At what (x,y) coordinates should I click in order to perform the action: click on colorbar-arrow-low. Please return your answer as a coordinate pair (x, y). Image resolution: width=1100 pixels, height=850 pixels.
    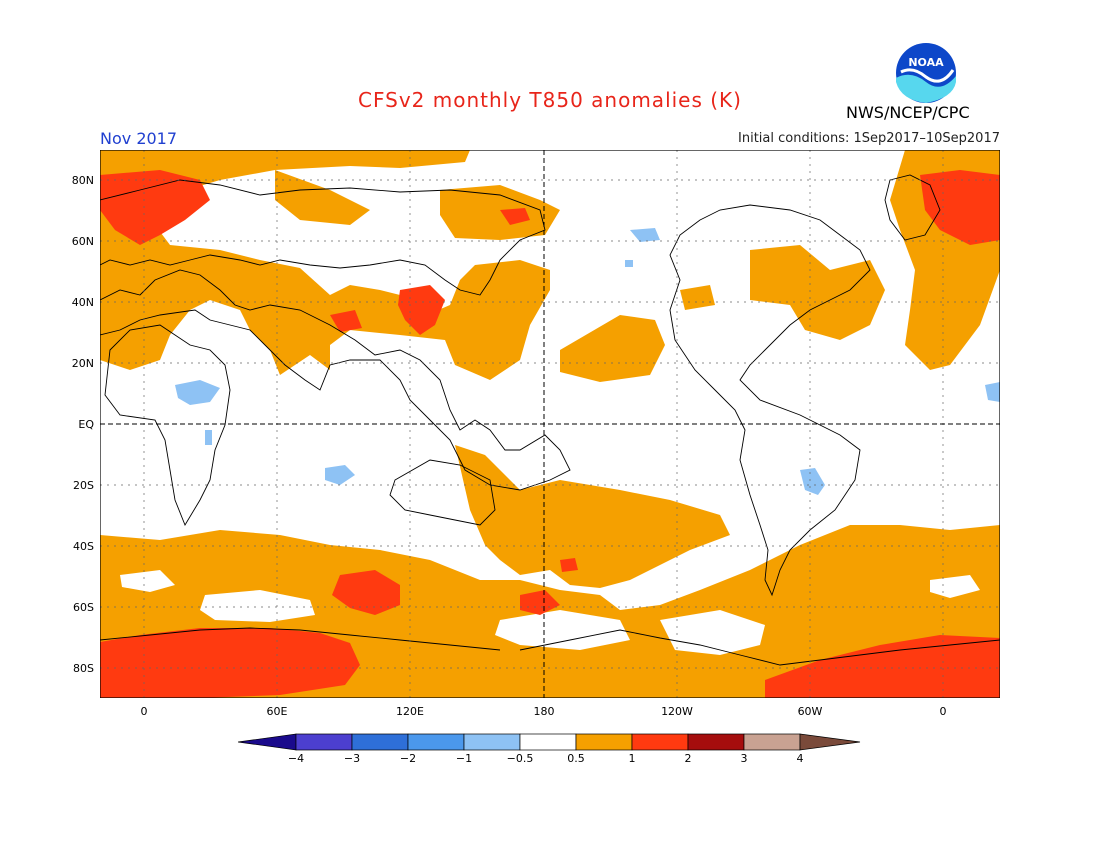
    Looking at the image, I should click on (267, 742).